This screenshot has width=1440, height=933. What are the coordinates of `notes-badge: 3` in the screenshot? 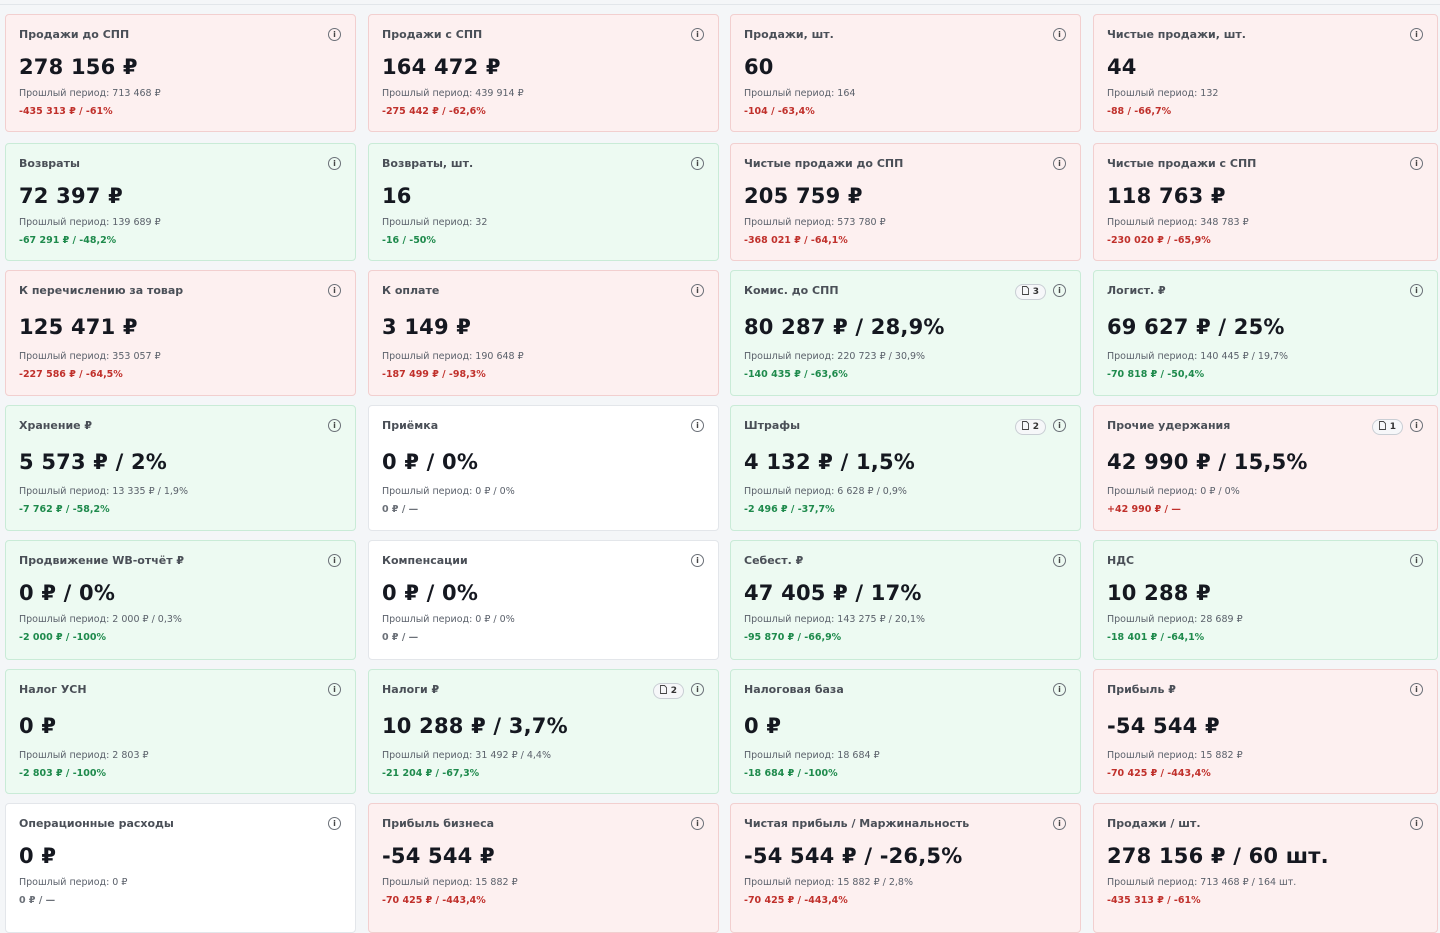 It's located at (1030, 292).